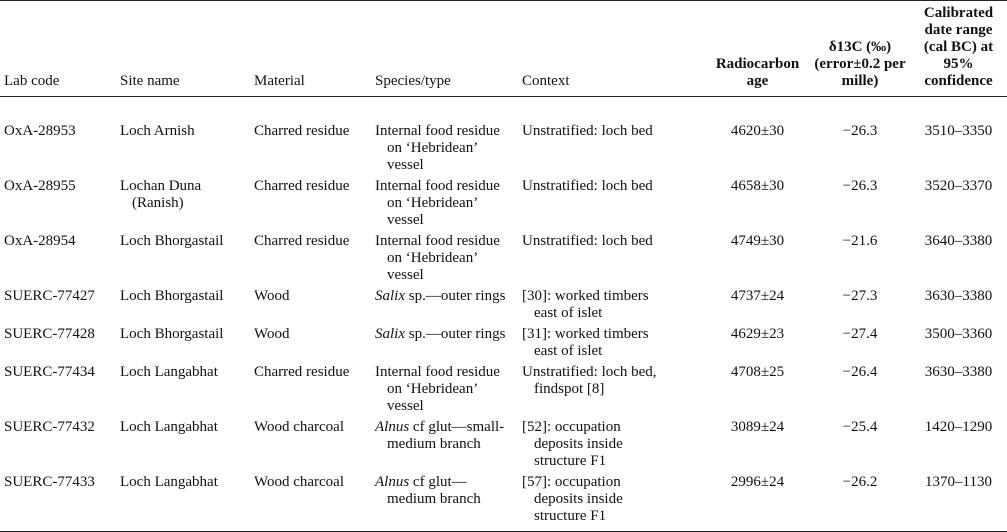  I want to click on cell-lab-code: SUERC-77432, so click(58, 444).